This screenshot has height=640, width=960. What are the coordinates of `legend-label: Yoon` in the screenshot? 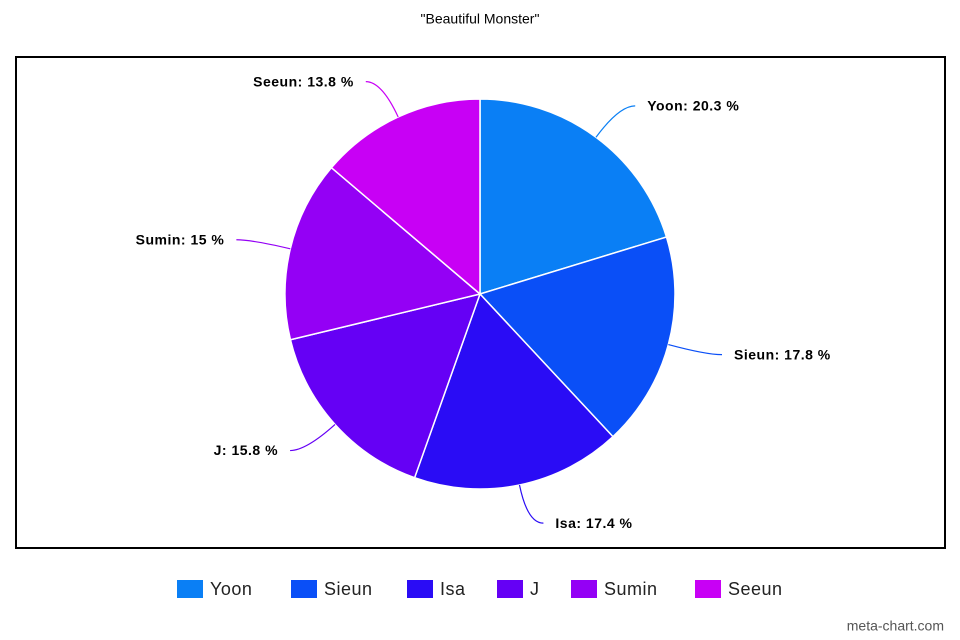 It's located at (231, 589).